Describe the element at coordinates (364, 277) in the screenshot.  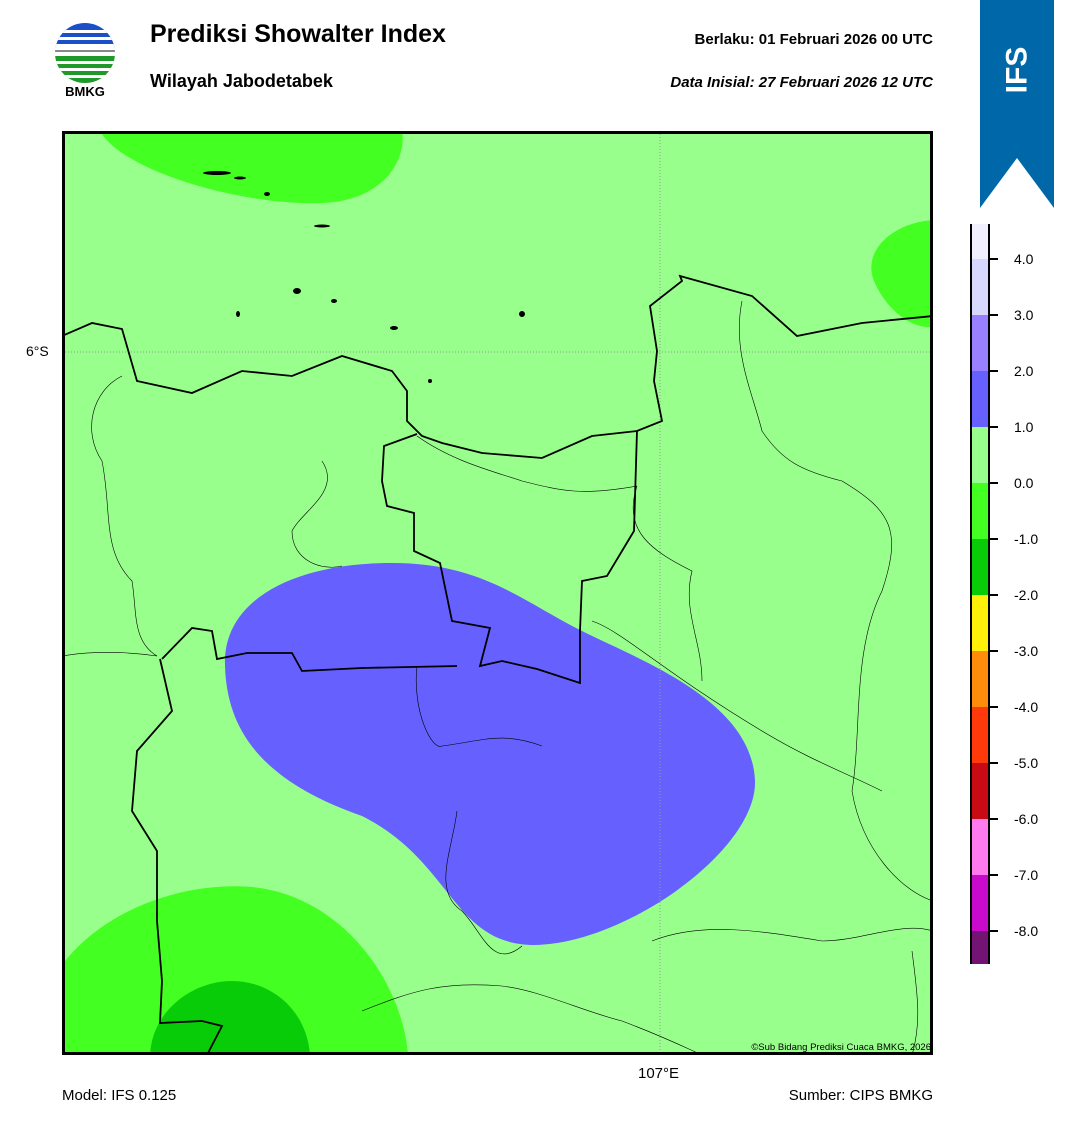
I see `thousand-islands` at that location.